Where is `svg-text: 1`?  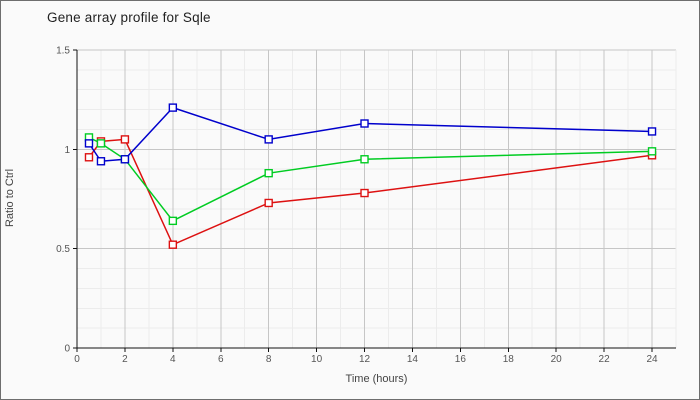
svg-text: 1 is located at coordinates (67, 150).